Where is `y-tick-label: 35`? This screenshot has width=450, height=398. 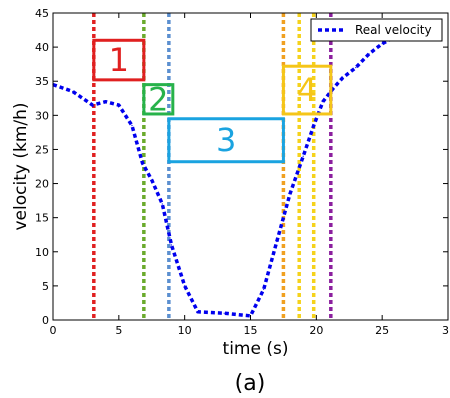
y-tick-label: 35 is located at coordinates (42, 81).